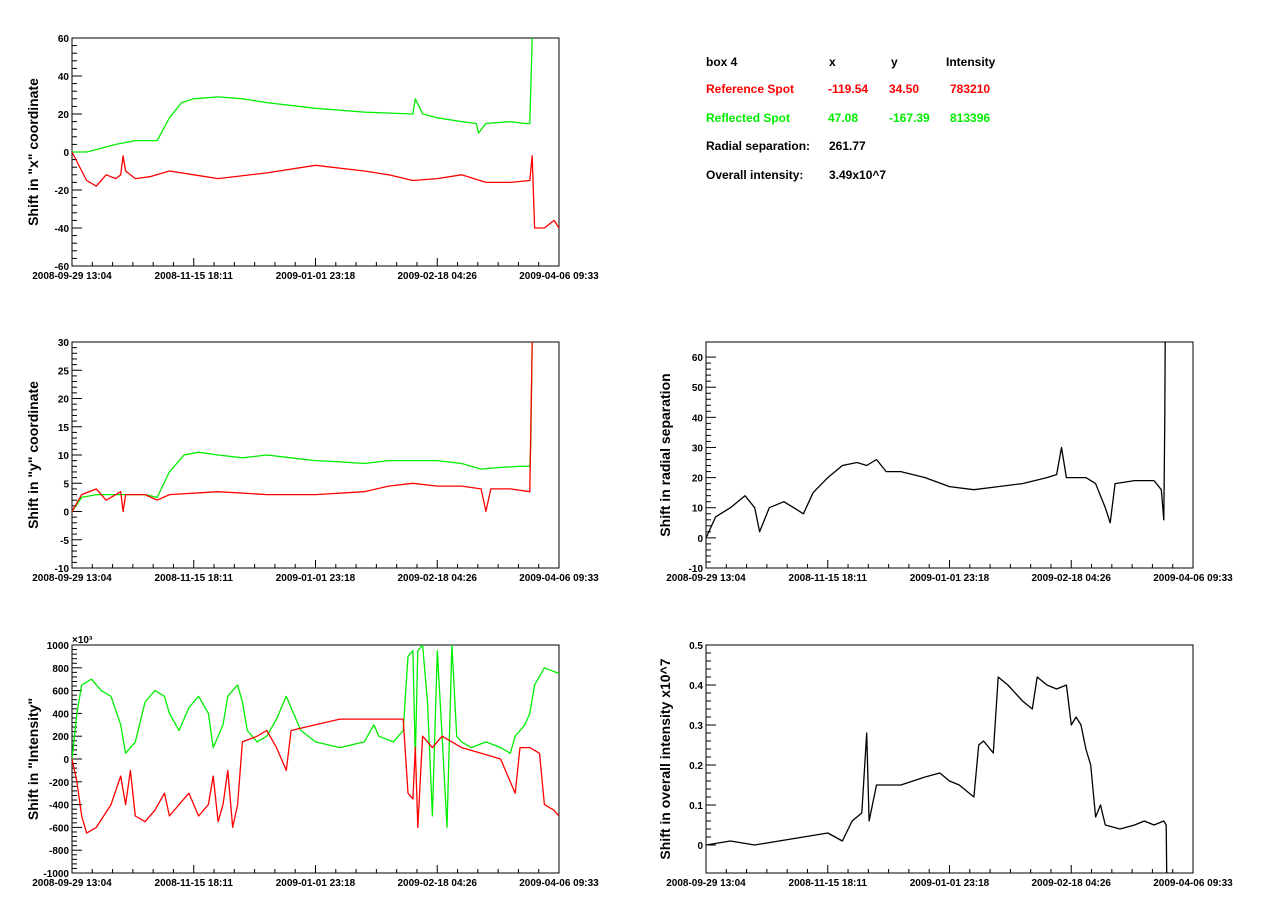  What do you see at coordinates (60, 692) in the screenshot?
I see `y-tick-label: 600` at bounding box center [60, 692].